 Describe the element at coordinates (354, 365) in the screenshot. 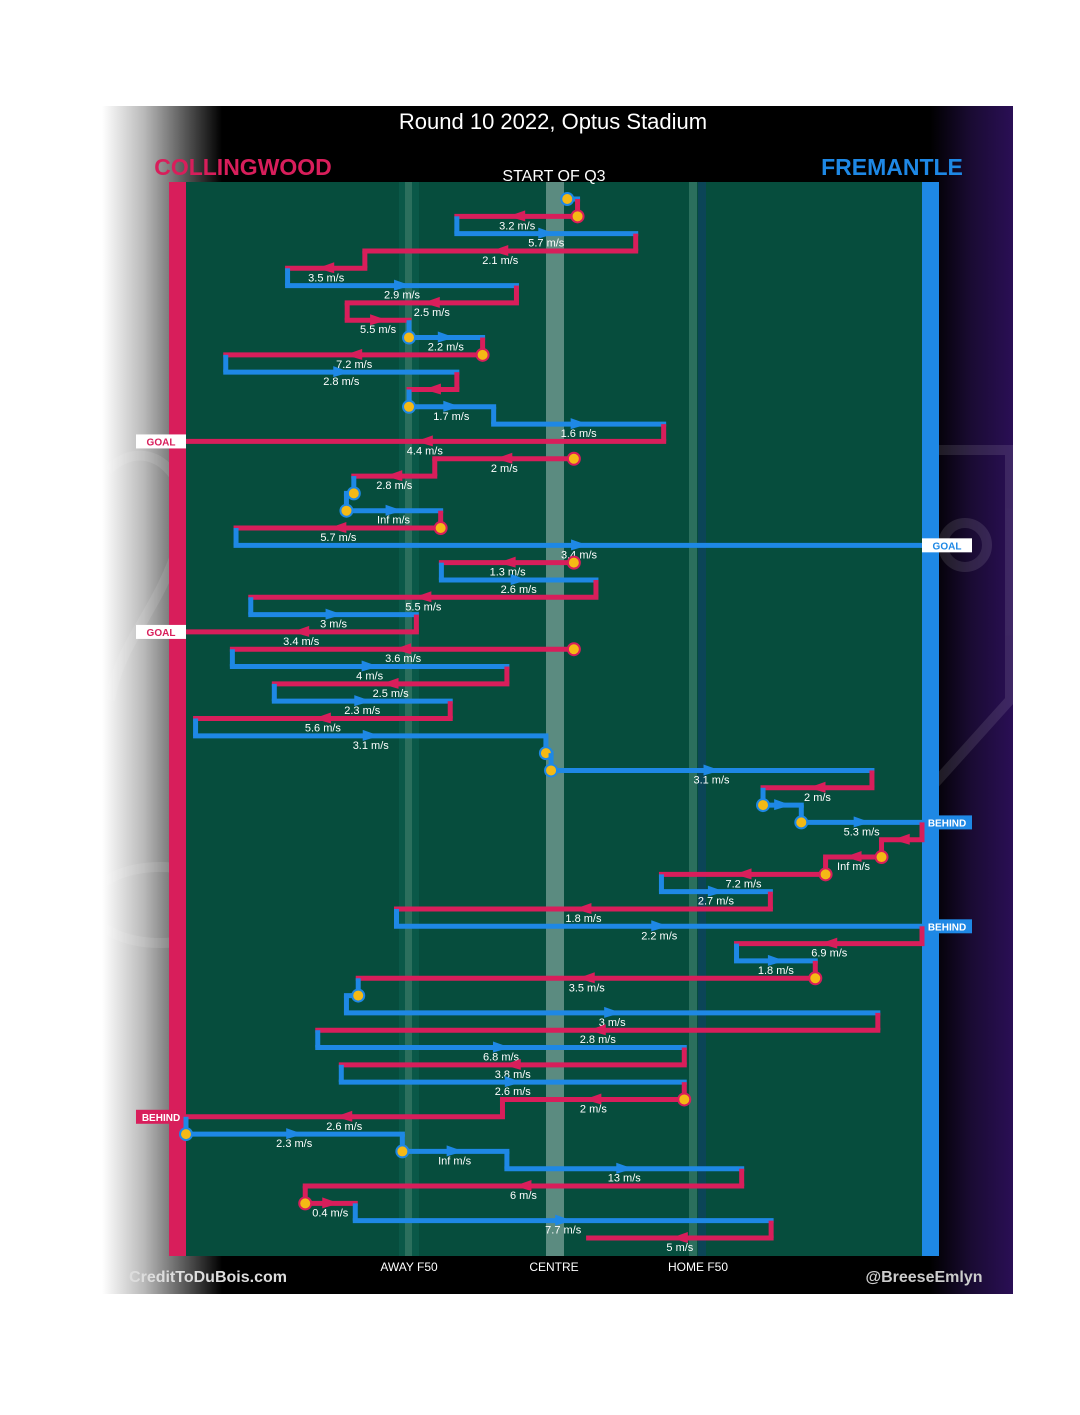

I see `speed-label: 7.2 m/s` at that location.